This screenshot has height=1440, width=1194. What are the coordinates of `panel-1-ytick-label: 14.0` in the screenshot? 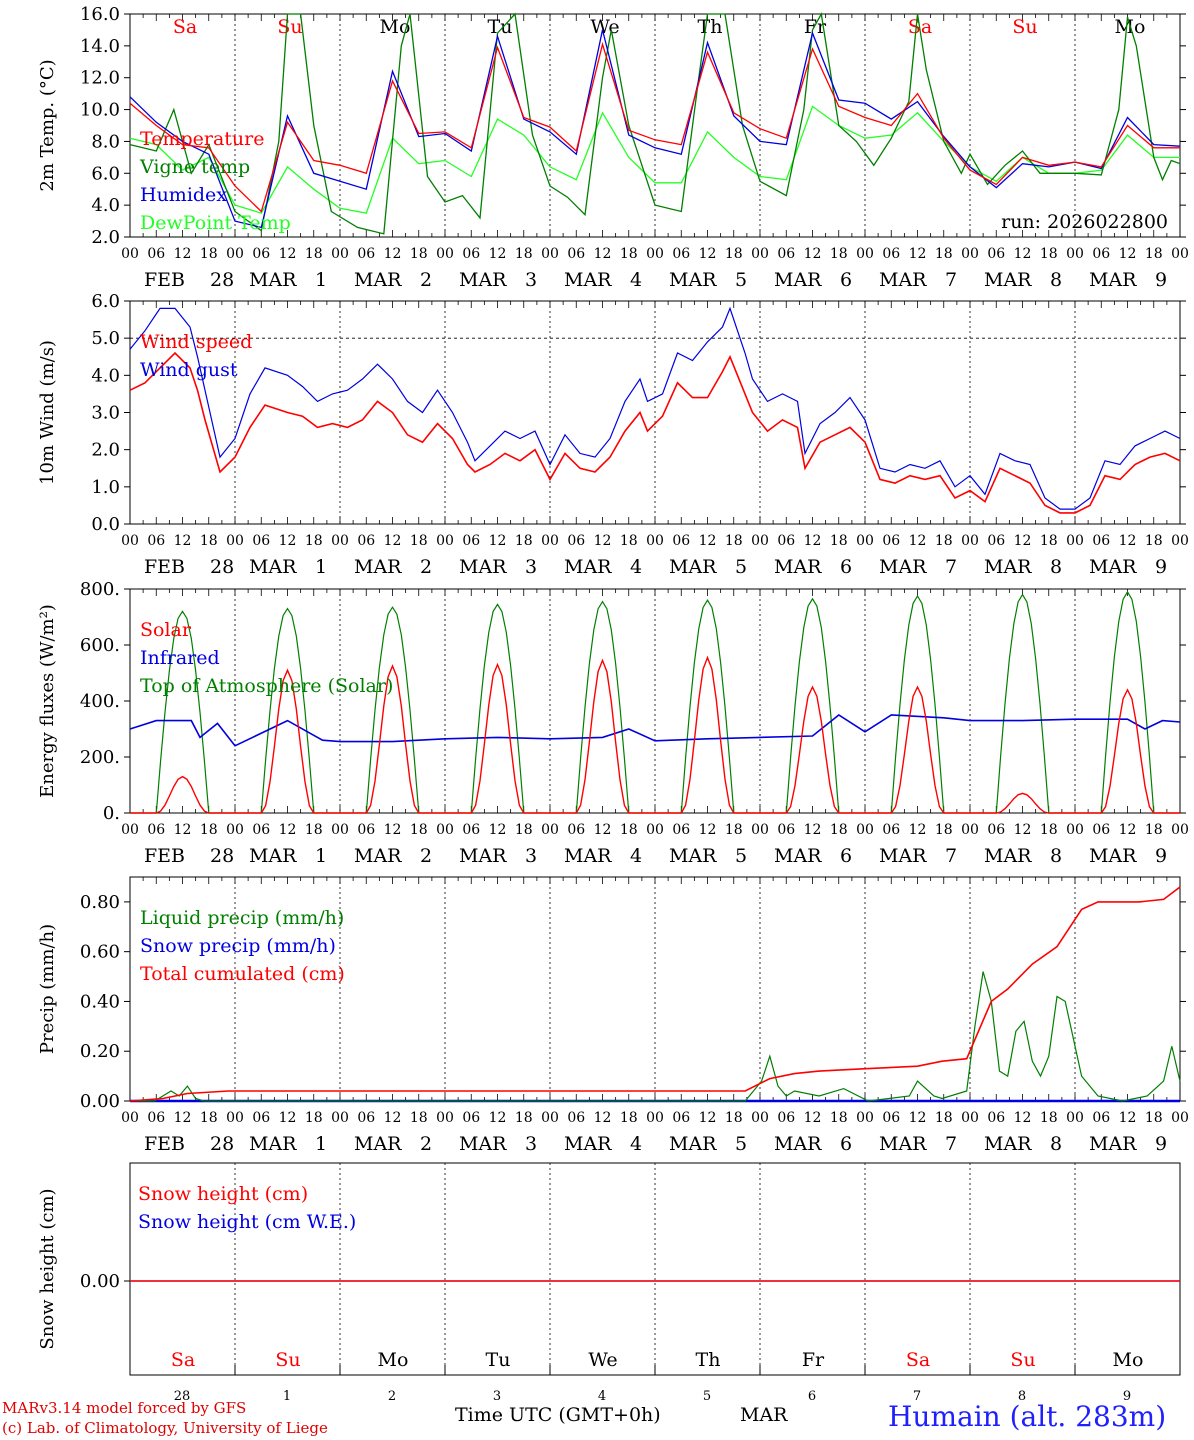 It's located at (100, 46).